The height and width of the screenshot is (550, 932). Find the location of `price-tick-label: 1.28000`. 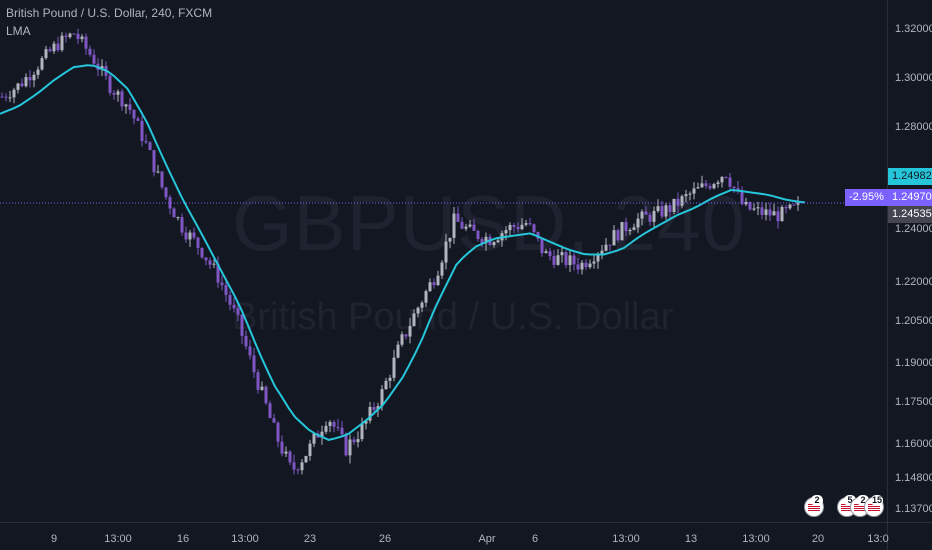

price-tick-label: 1.28000 is located at coordinates (913, 127).